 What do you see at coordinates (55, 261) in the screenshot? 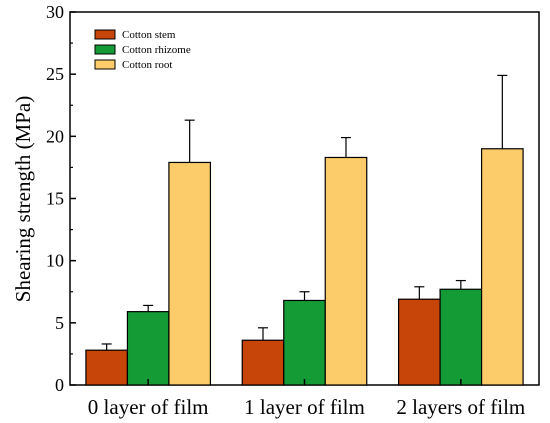
I see `y-tick-label: 10` at bounding box center [55, 261].